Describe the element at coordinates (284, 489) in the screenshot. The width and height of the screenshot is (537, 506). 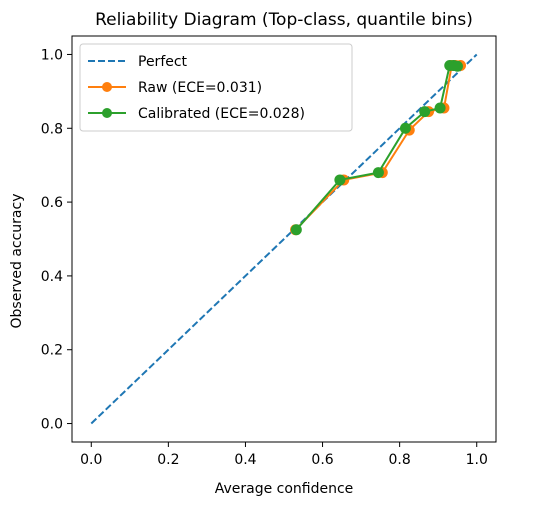
I see `x-axis-label: Average confidence` at that location.